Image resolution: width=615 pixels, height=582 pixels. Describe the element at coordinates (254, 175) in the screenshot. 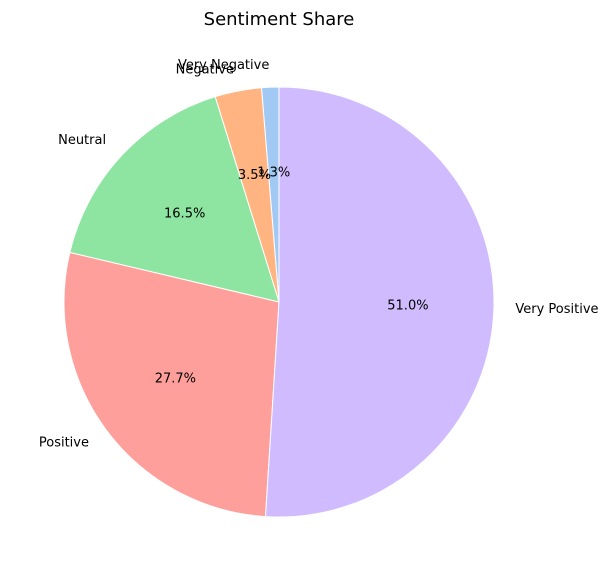

I see `percent-label-negative: 3.5%` at that location.